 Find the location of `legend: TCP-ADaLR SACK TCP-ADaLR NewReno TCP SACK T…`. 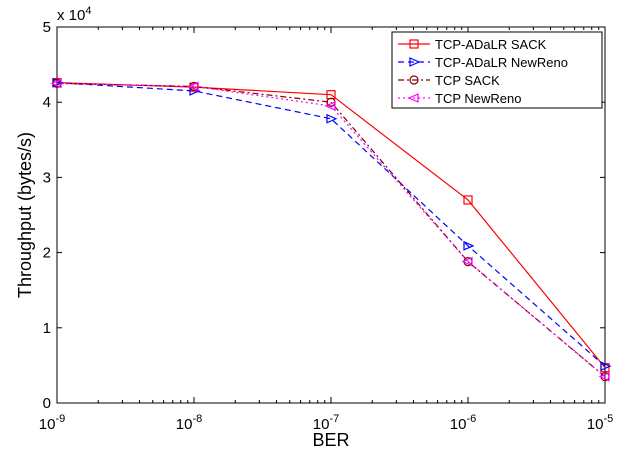

legend: TCP-ADaLR SACK TCP-ADaLR NewReno TCP SACK T… is located at coordinates (497, 70).